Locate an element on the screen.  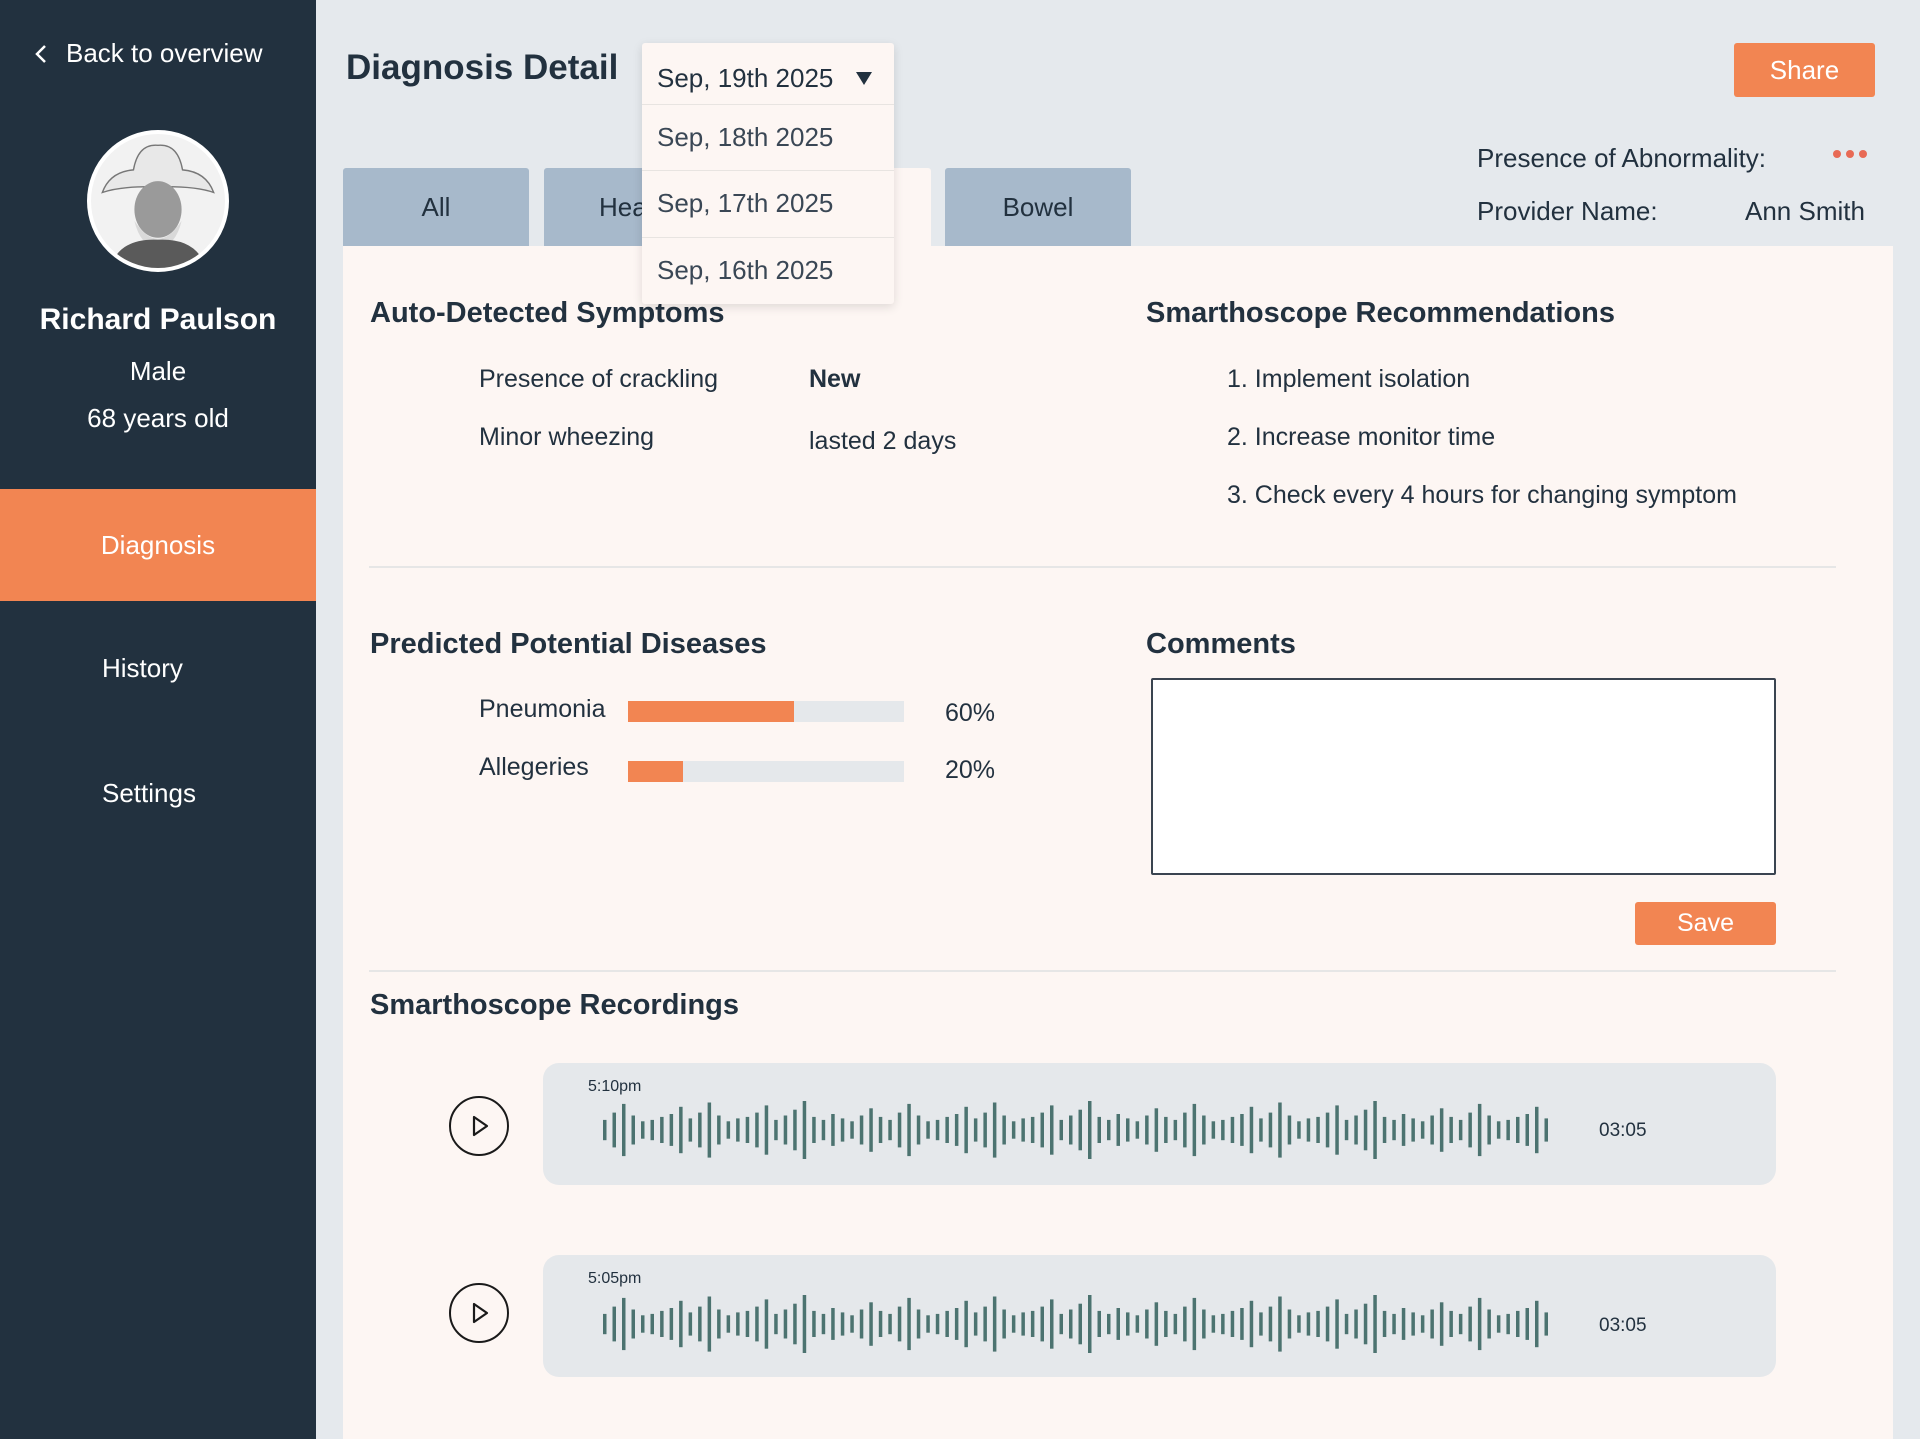
symptom-name: Minor wheezing is located at coordinates (567, 437).